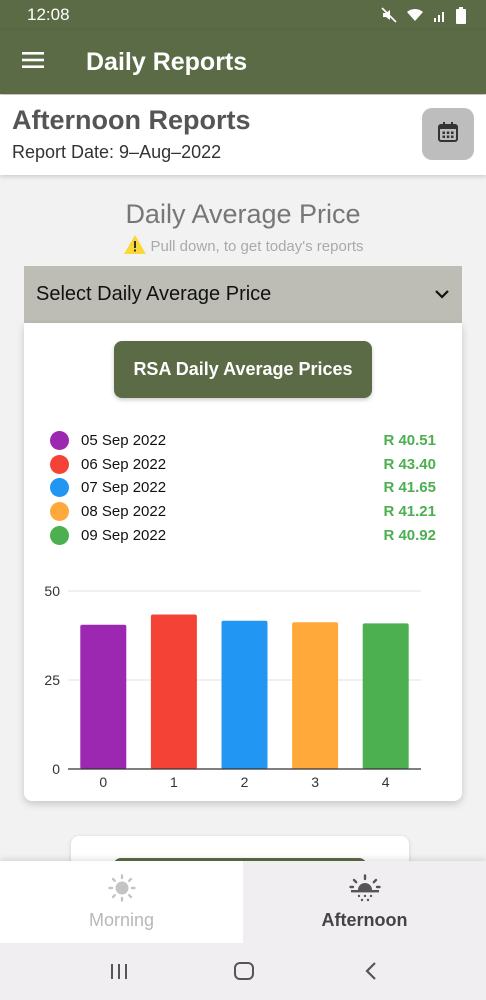 The height and width of the screenshot is (1000, 486). What do you see at coordinates (461, 15) in the screenshot?
I see `battery-icon` at bounding box center [461, 15].